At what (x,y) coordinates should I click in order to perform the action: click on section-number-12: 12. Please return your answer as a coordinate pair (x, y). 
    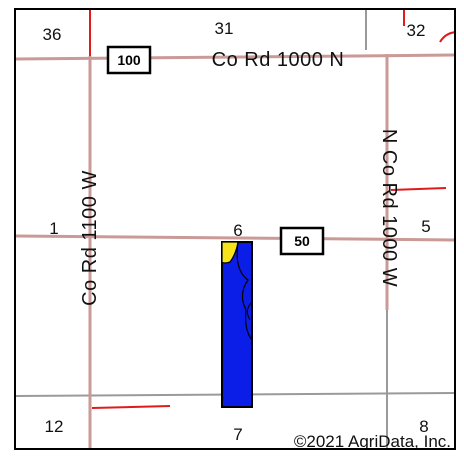
    Looking at the image, I should click on (54, 426).